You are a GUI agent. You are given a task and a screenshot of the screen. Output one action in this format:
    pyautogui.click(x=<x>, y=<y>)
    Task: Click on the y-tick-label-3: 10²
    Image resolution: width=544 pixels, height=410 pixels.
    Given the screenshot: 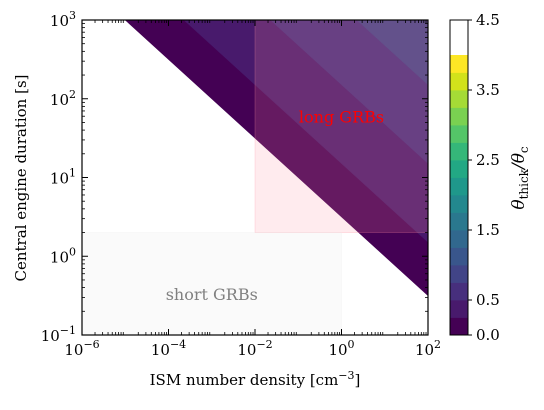 What is the action you would take?
    pyautogui.click(x=63, y=98)
    